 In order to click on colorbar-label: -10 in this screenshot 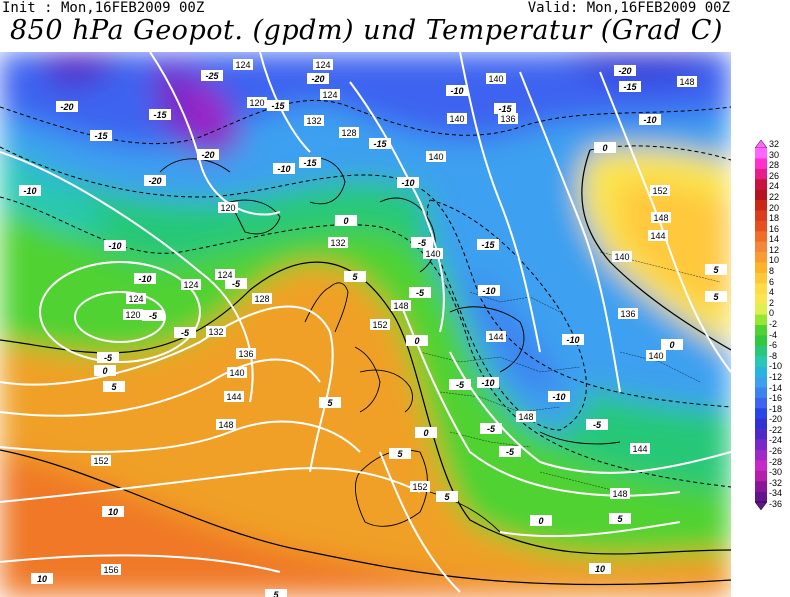, I will do `click(776, 366)`.